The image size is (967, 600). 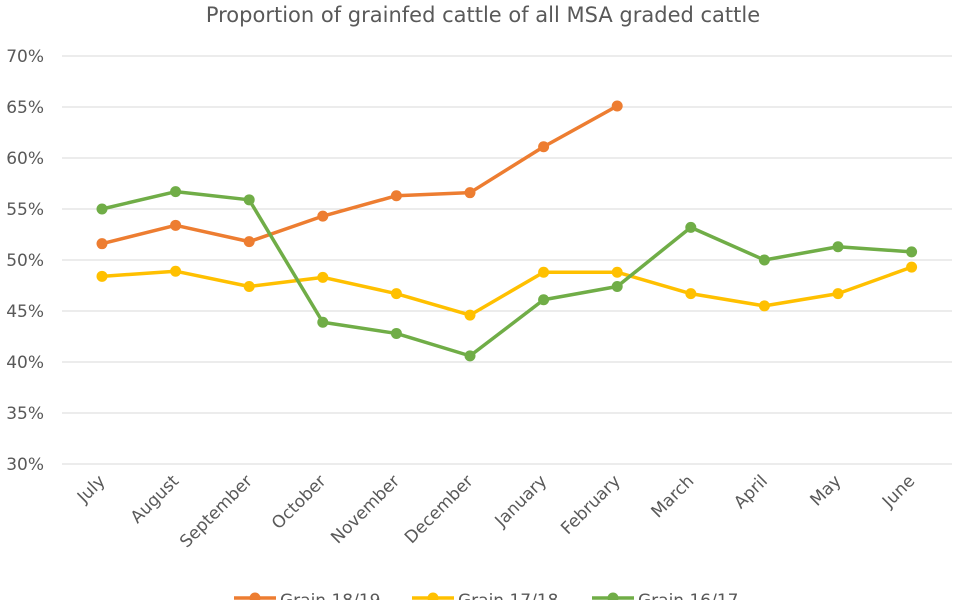 What do you see at coordinates (299, 502) in the screenshot?
I see `x-tick-label: October` at bounding box center [299, 502].